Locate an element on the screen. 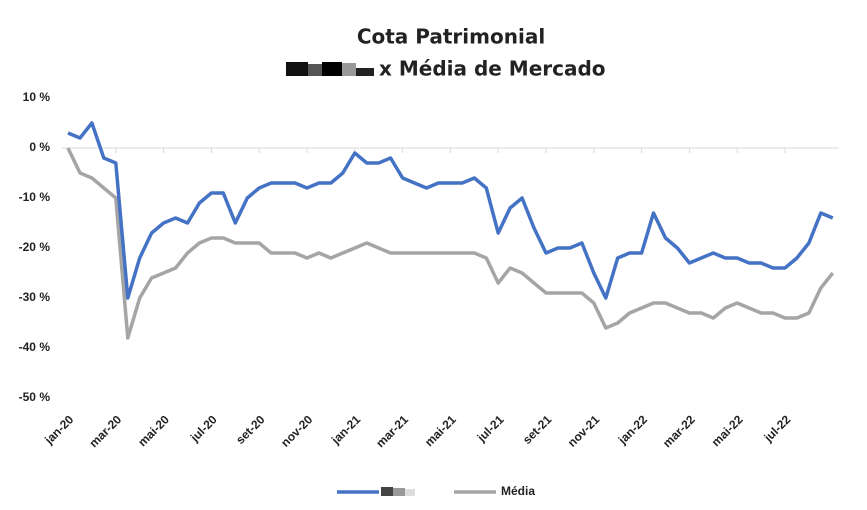 Image resolution: width=867 pixels, height=510 pixels. x-tick-label: mar-21 is located at coordinates (392, 431).